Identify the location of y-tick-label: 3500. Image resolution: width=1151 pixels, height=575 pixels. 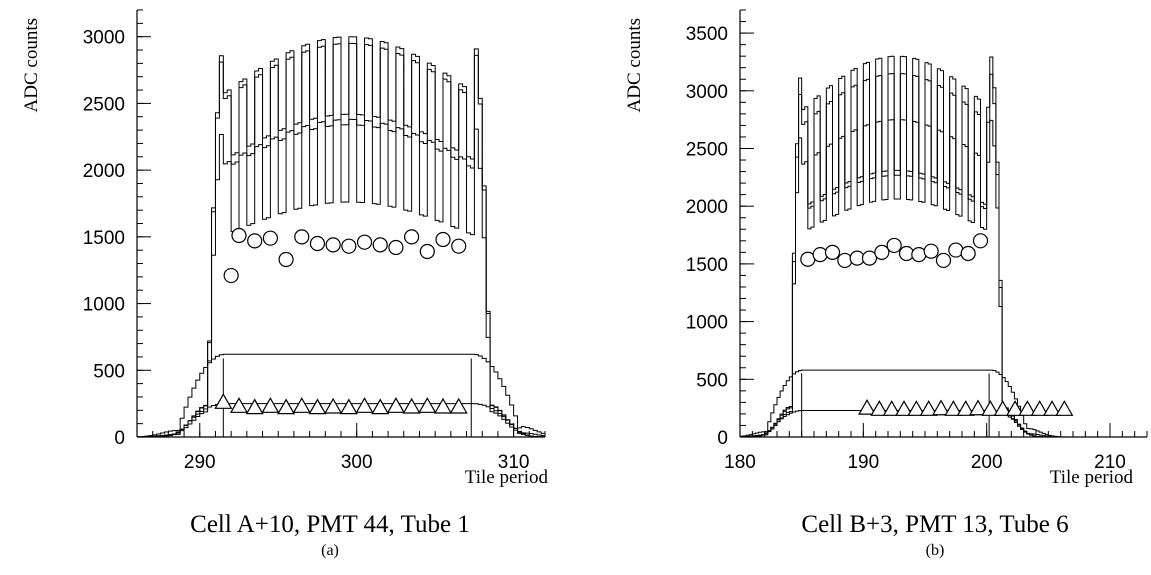
(707, 34).